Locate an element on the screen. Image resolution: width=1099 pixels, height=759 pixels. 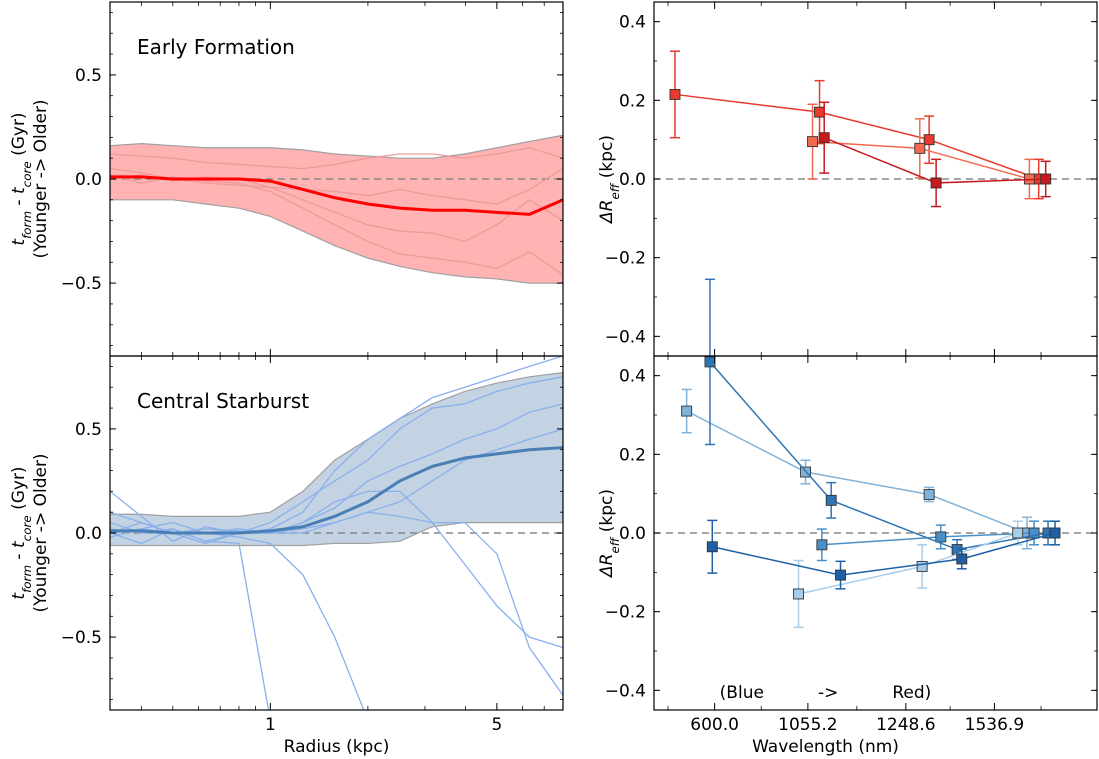
x-tick-label: 600.0 is located at coordinates (714, 725).